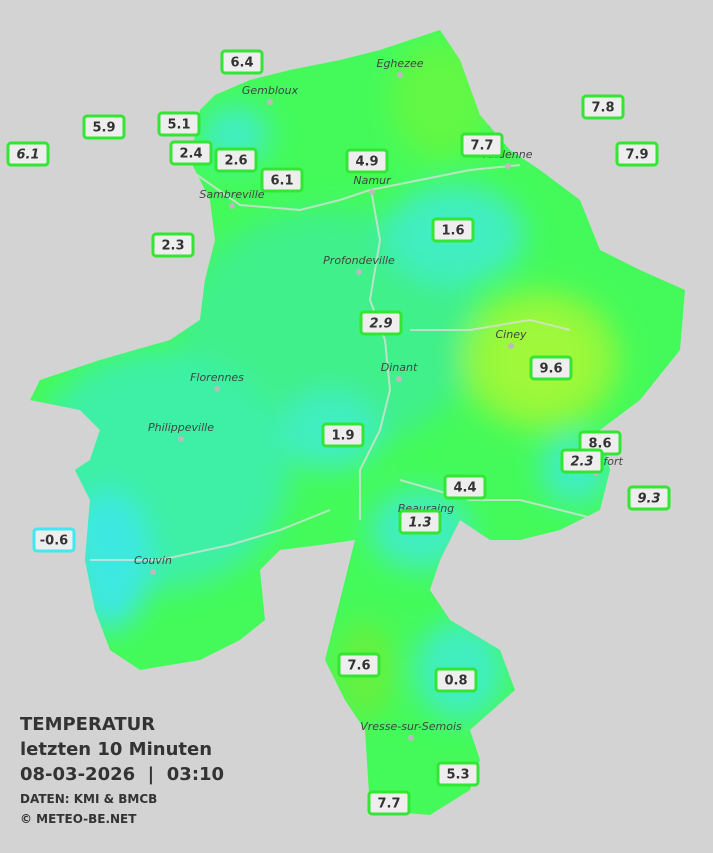  I want to click on station: 2.4, so click(191, 153).